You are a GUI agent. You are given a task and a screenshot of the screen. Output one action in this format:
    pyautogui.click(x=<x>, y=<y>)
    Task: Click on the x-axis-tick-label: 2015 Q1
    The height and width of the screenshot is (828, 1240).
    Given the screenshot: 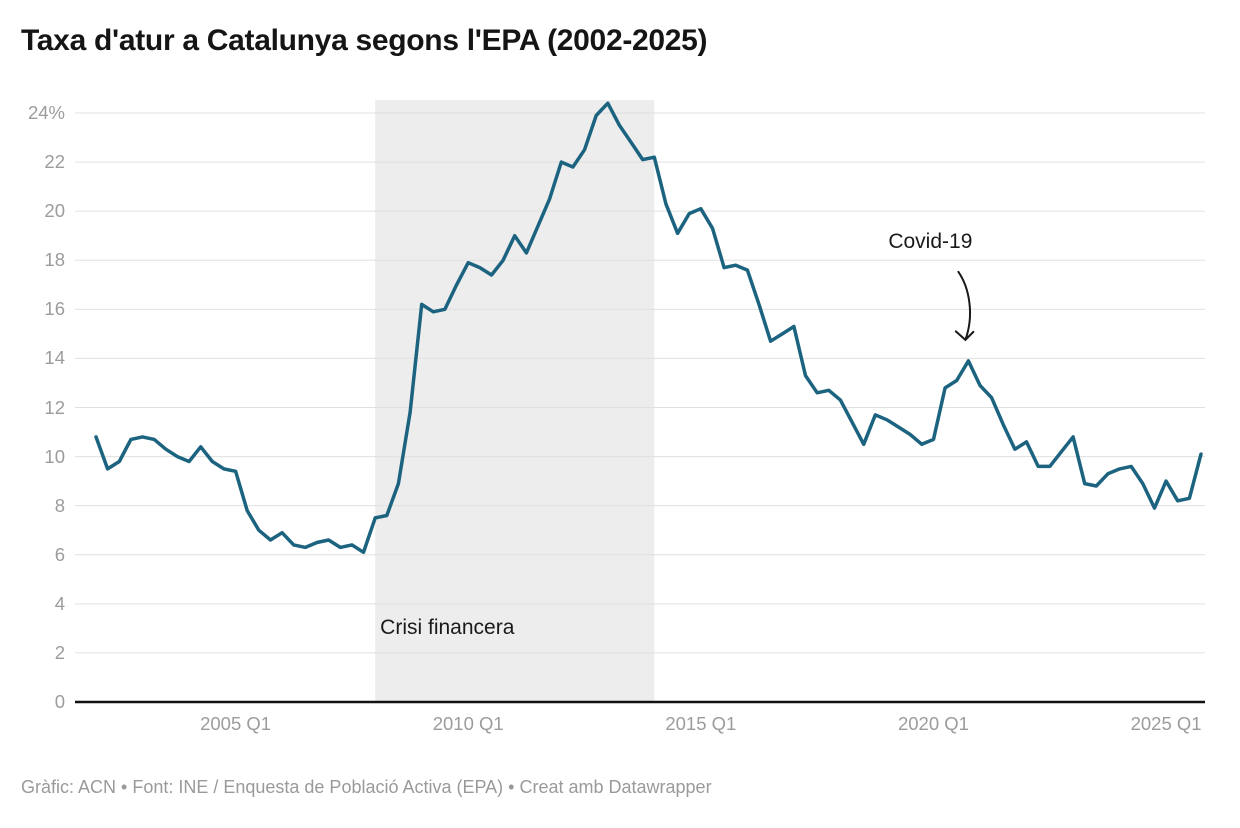 What is the action you would take?
    pyautogui.click(x=701, y=723)
    